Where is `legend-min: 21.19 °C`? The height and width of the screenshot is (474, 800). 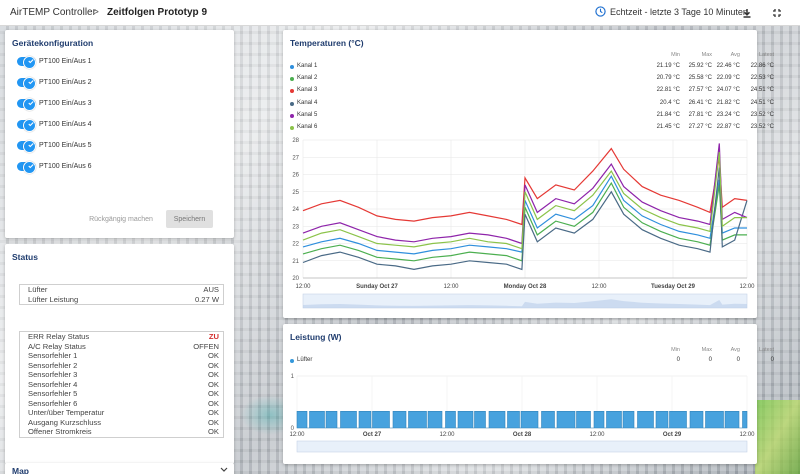
legend-min: 21.19 °C is located at coordinates (668, 66).